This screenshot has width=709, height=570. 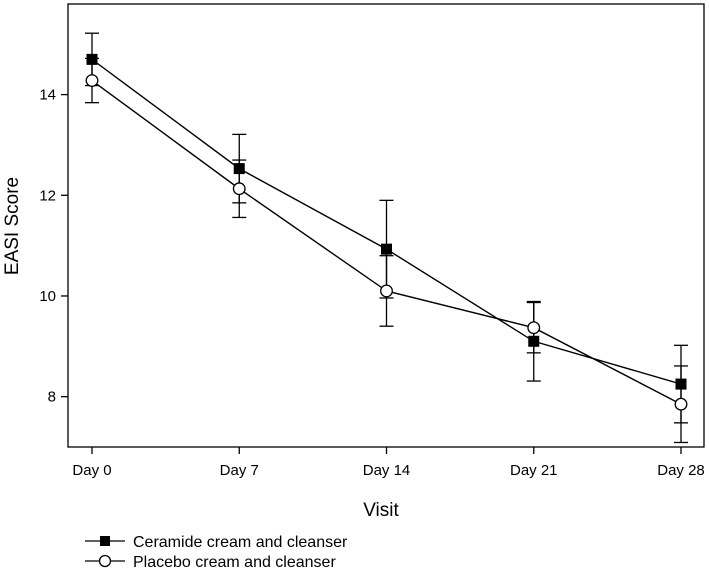 I want to click on legend-item-ceramide: Ceramide cream and cleanser, so click(x=216, y=542).